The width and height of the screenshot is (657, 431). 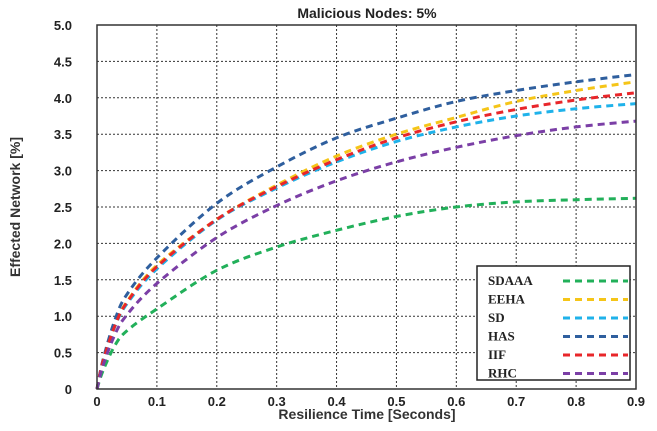 I want to click on y-tick-label: 1.0, so click(x=63, y=316).